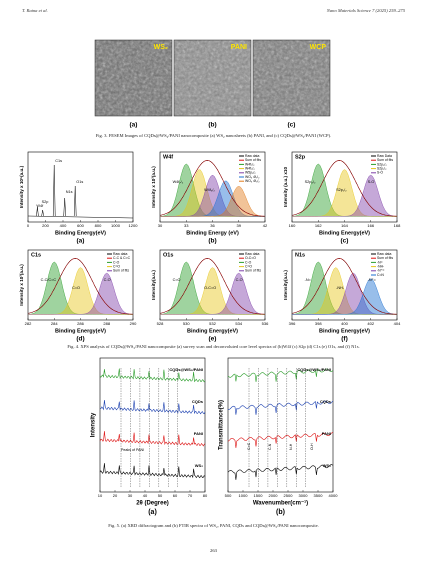 Image resolution: width=427 pixels, height=566 pixels. What do you see at coordinates (285, 187) in the screenshot?
I see `y-axis-label: Intensity (a.u.) x10` at bounding box center [285, 187].